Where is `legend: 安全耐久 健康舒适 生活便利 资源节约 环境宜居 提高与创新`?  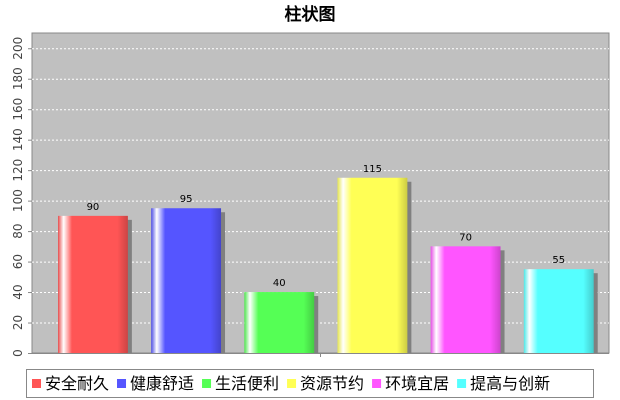 legend: 安全耐久 健康舒适 生活便利 资源节约 环境宜居 提高与创新 is located at coordinates (310, 383).